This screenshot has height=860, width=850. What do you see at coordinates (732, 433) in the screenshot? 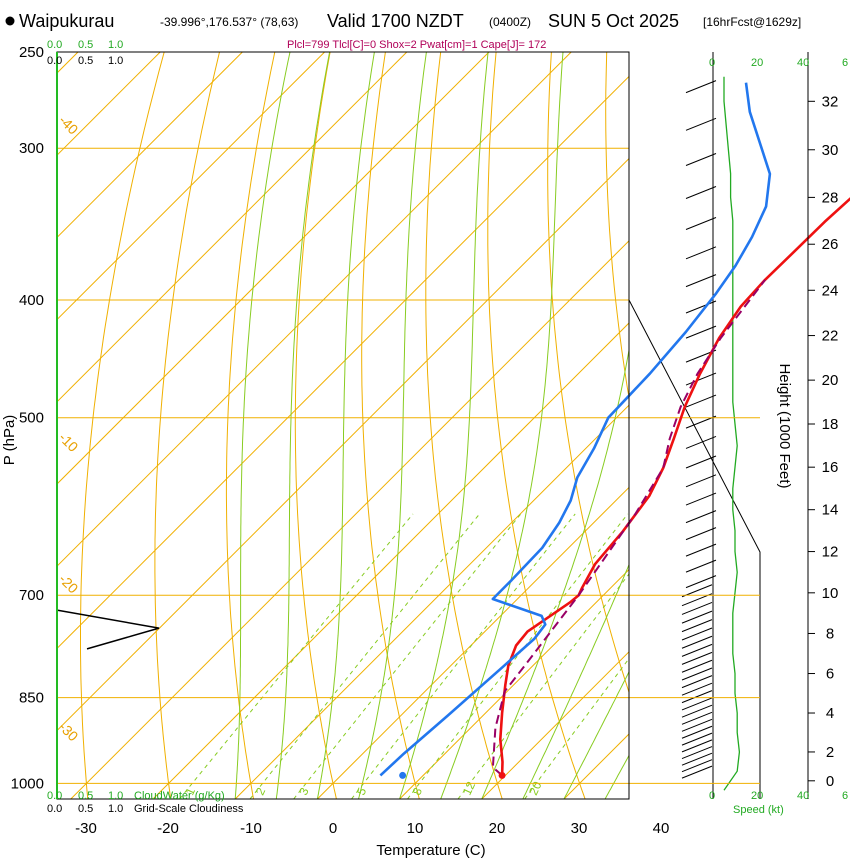
I see `wind-speed-profile` at bounding box center [732, 433].